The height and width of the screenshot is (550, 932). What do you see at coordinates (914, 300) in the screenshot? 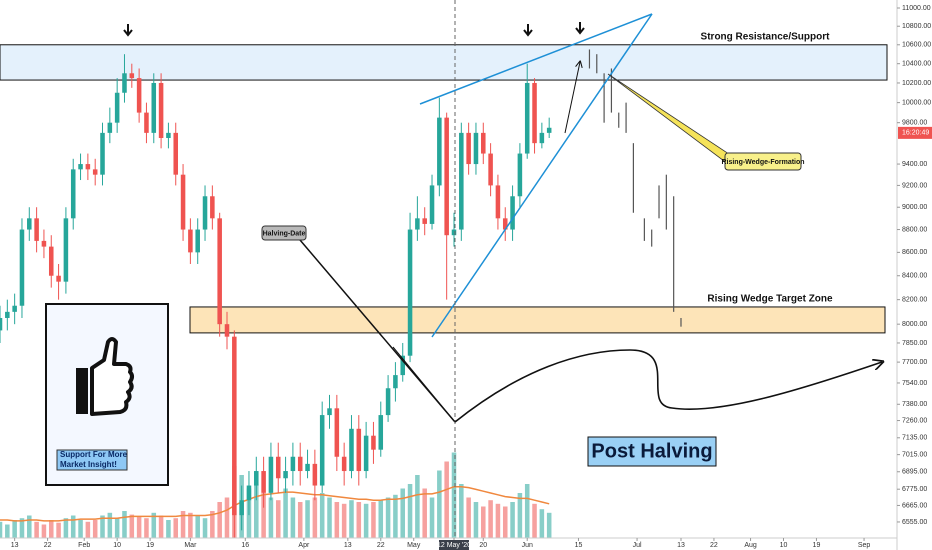
I see `y-tick-label: 8200.00` at bounding box center [914, 300].